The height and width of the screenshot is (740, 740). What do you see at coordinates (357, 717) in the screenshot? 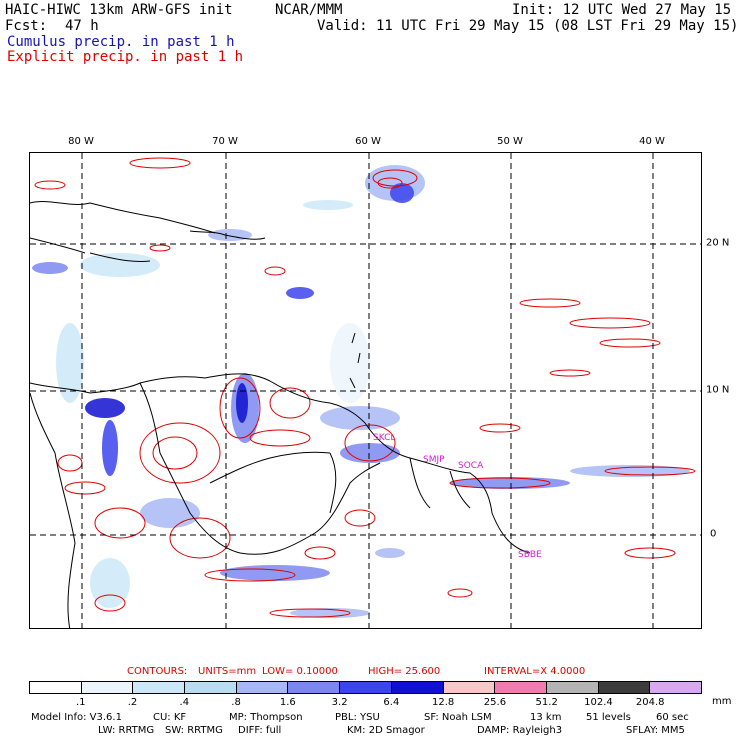
I see `model-info-line1-3: PBL: YSU` at bounding box center [357, 717].